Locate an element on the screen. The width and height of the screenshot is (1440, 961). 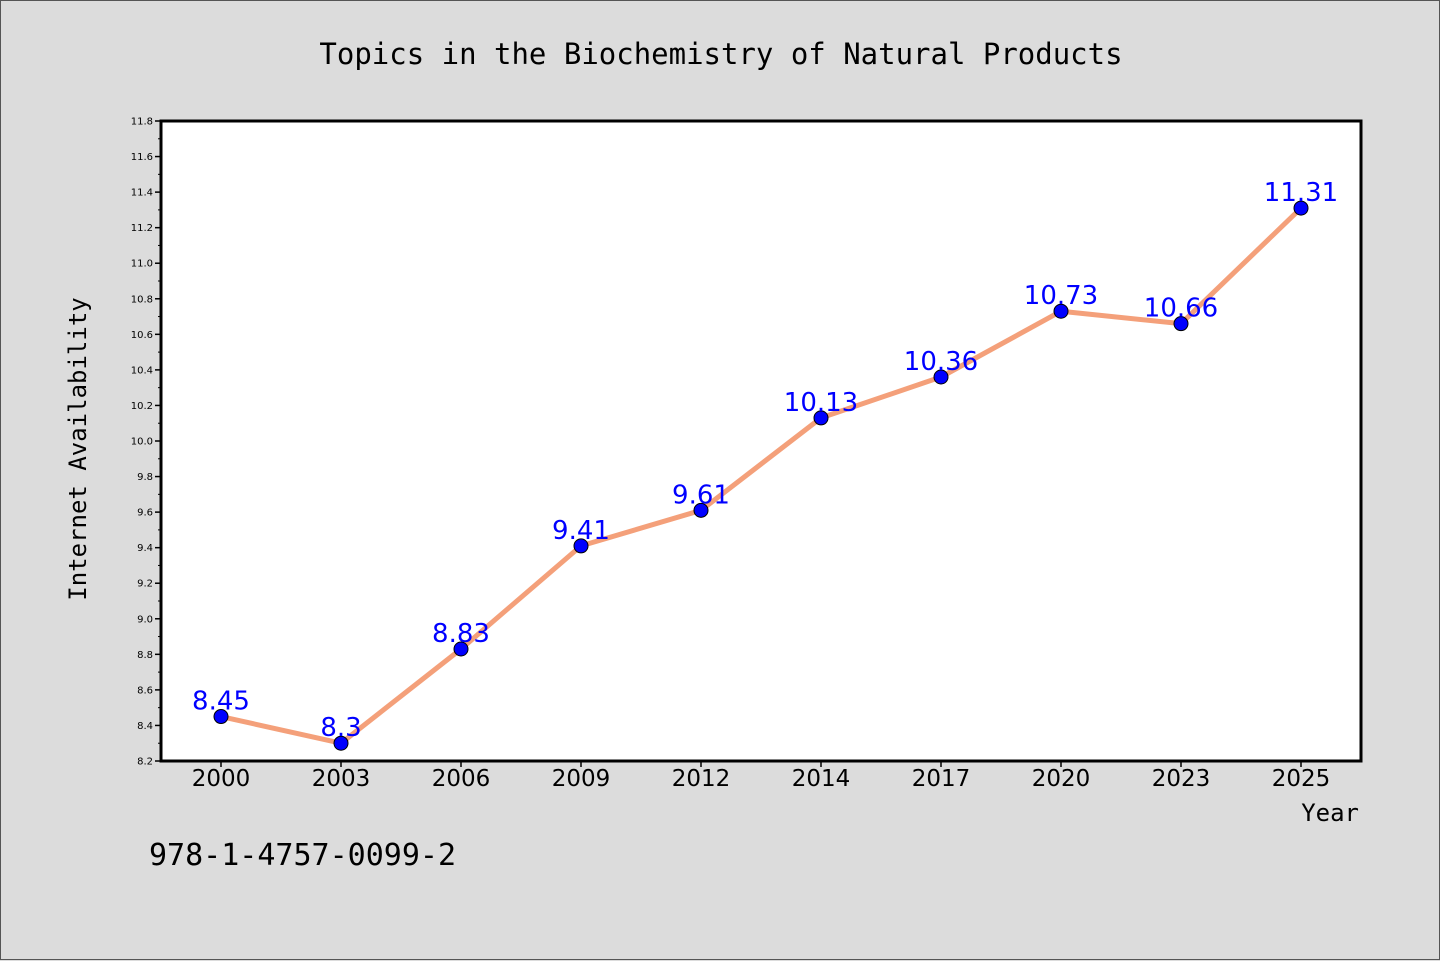
x-tick-label: 2017 is located at coordinates (941, 779).